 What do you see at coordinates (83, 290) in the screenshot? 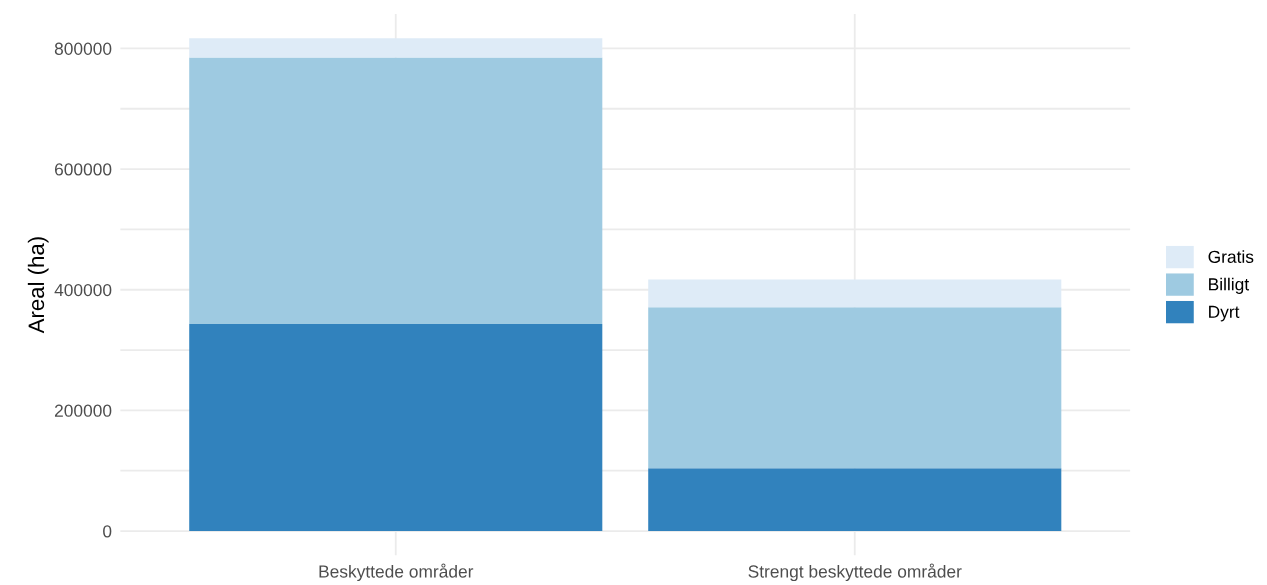
I see `y-tick-label: 400000` at bounding box center [83, 290].